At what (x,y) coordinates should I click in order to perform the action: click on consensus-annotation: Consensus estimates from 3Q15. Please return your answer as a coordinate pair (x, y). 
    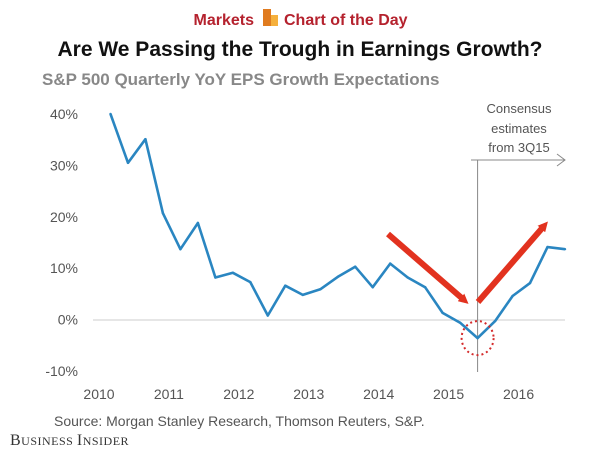
    Looking at the image, I should click on (518, 236).